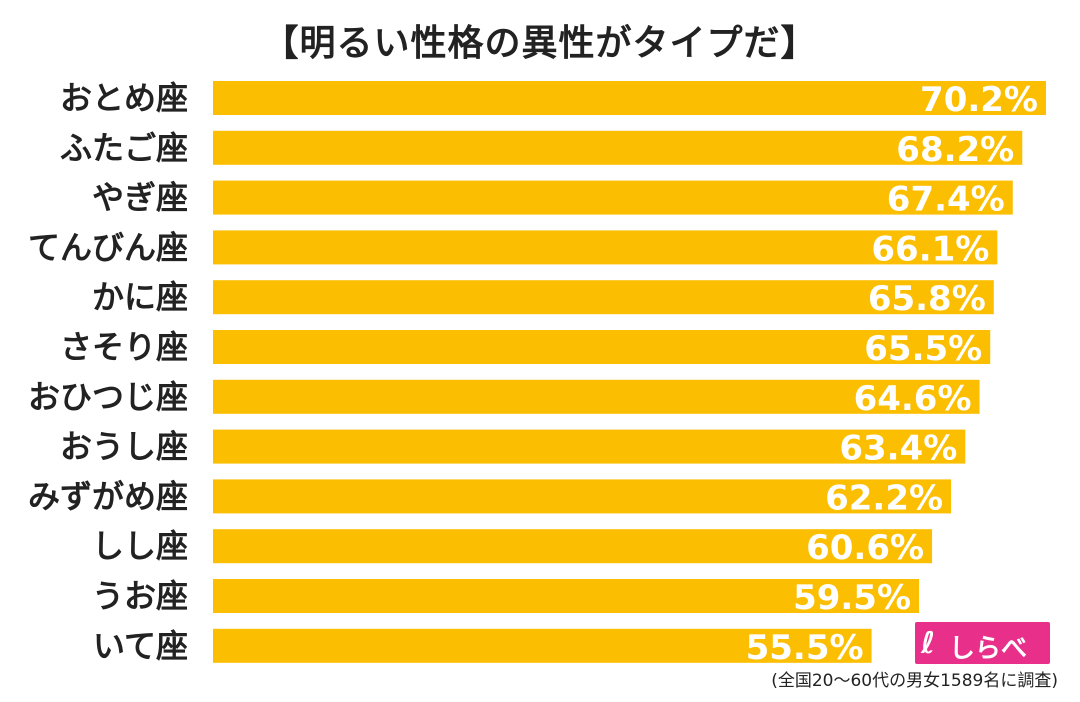  What do you see at coordinates (540, 43) in the screenshot?
I see `chart-title: 【明るい性格の異性がタイプだ】` at bounding box center [540, 43].